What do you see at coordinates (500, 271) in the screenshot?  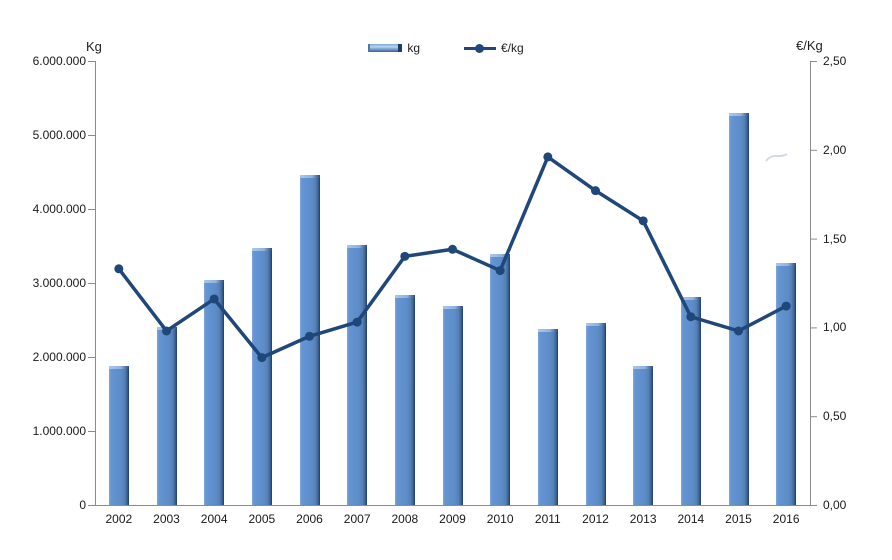 I see `line-point-2010` at bounding box center [500, 271].